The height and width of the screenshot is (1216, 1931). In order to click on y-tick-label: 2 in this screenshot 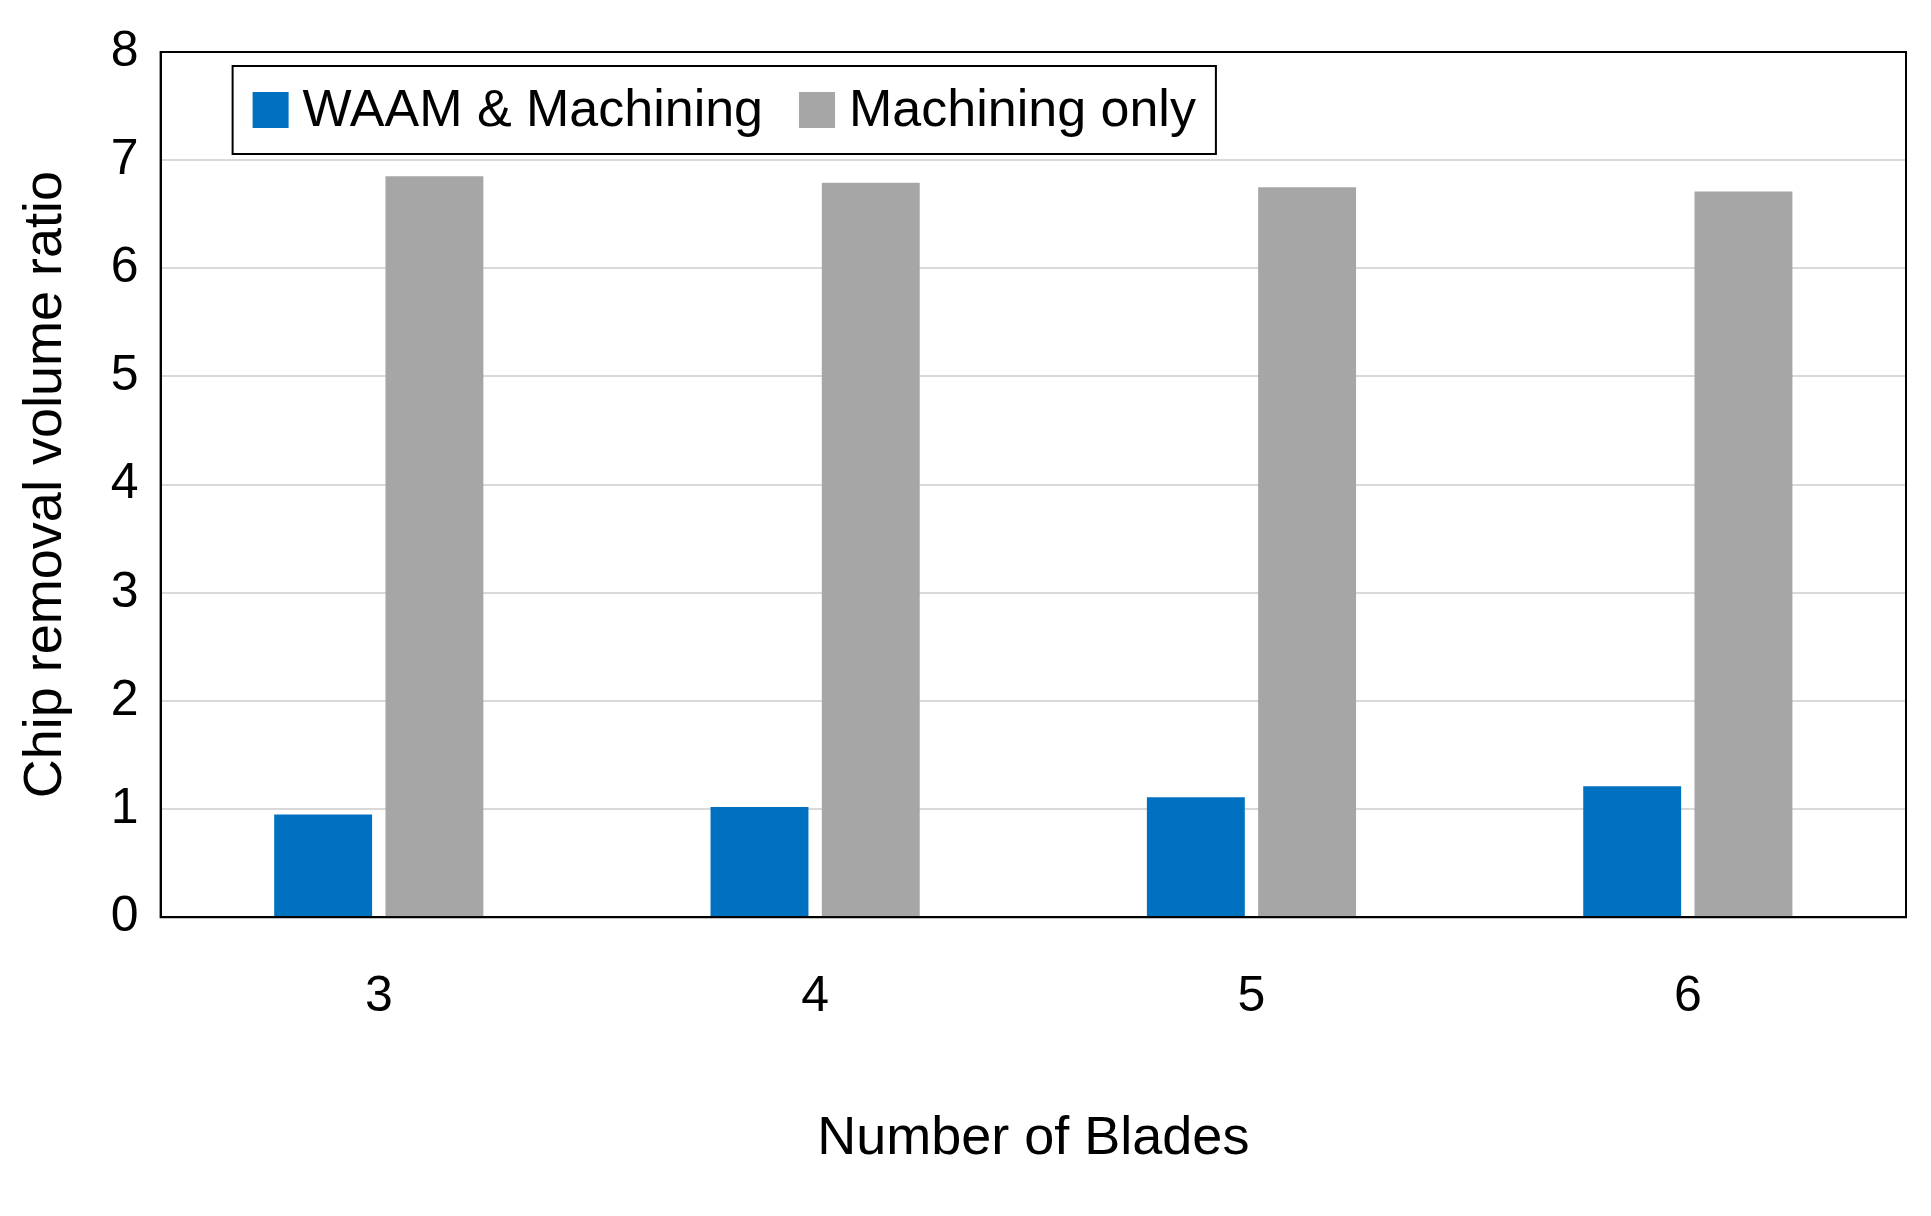, I will do `click(124, 697)`.